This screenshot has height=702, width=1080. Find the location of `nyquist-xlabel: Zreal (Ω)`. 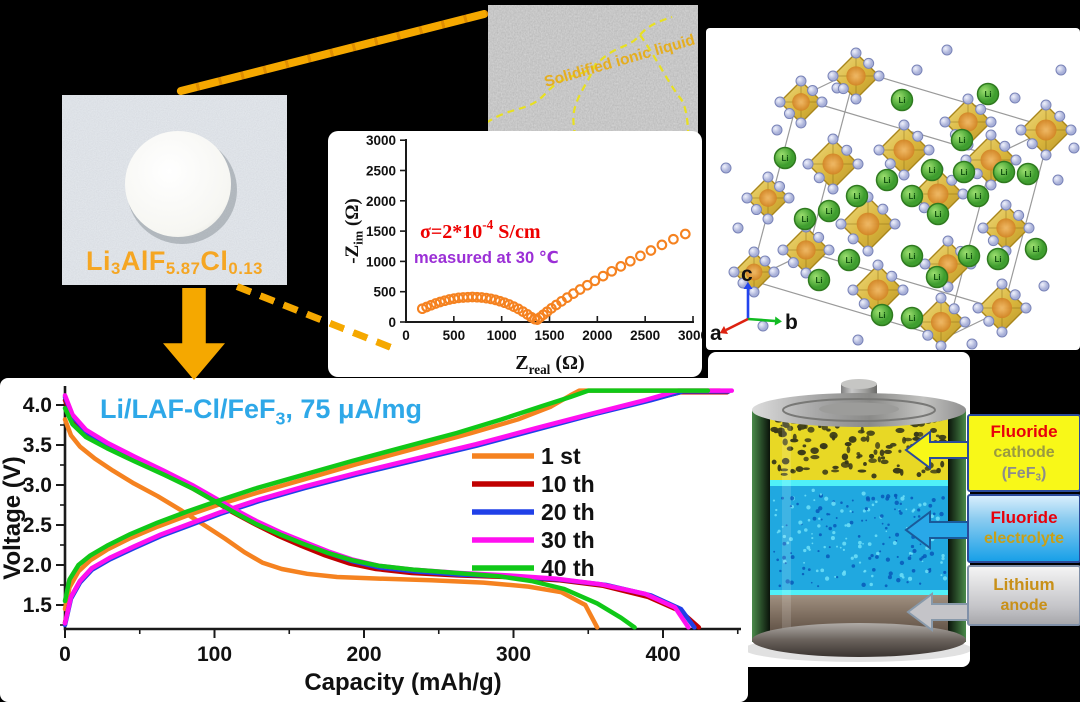

nyquist-xlabel: Zreal (Ω) is located at coordinates (549, 364).